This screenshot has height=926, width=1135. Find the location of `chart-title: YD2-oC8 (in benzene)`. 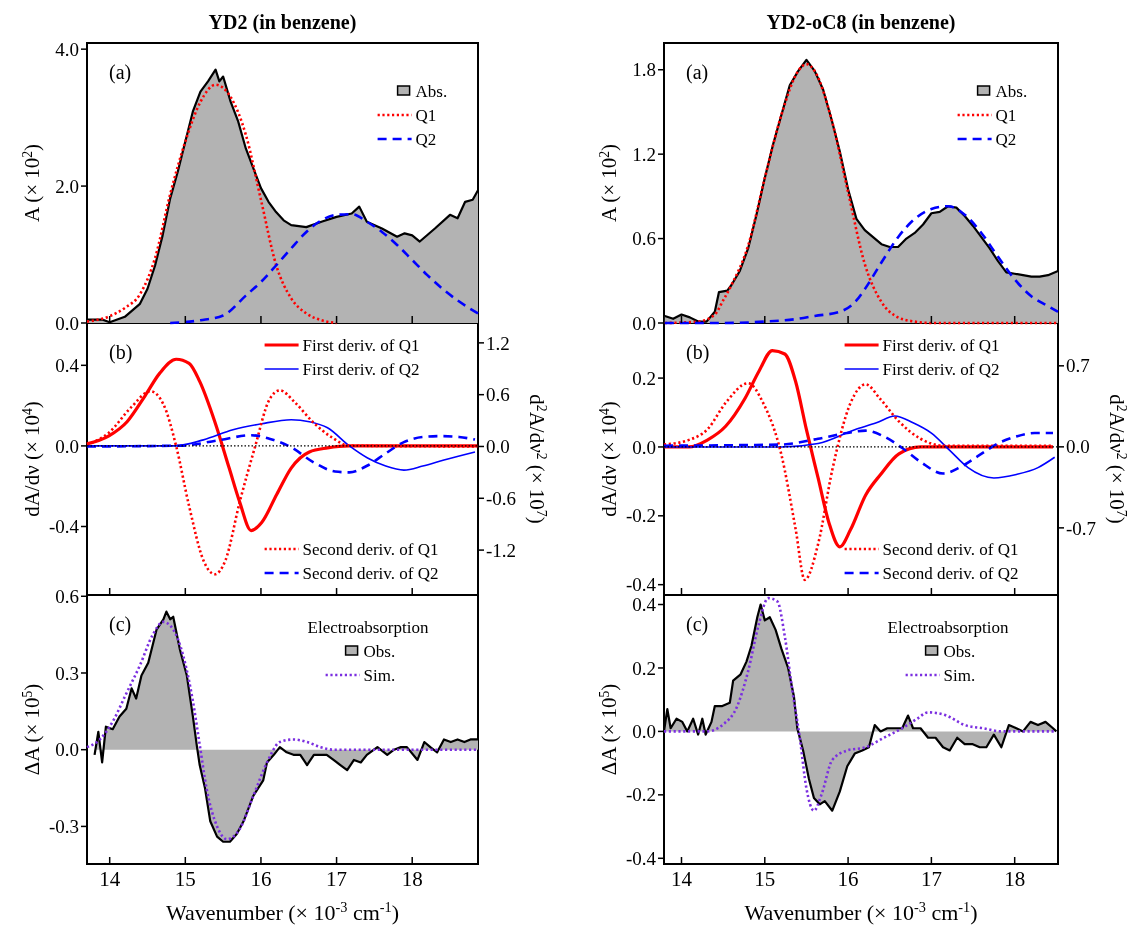

chart-title: YD2-oC8 (in benzene) is located at coordinates (861, 22).